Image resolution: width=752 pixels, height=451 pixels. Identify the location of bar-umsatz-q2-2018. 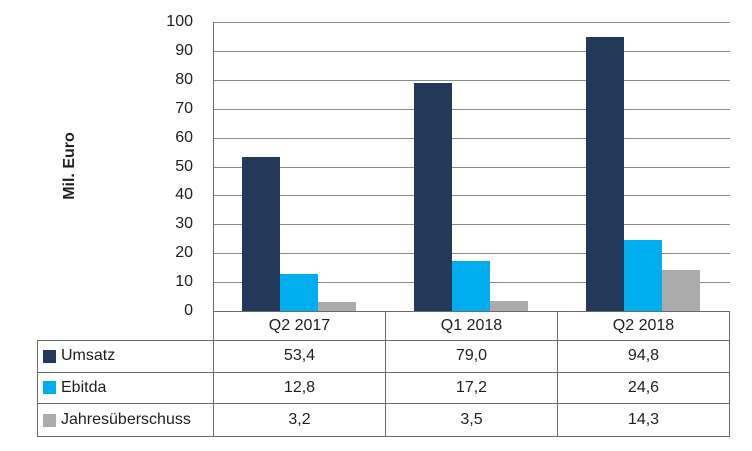
(605, 174).